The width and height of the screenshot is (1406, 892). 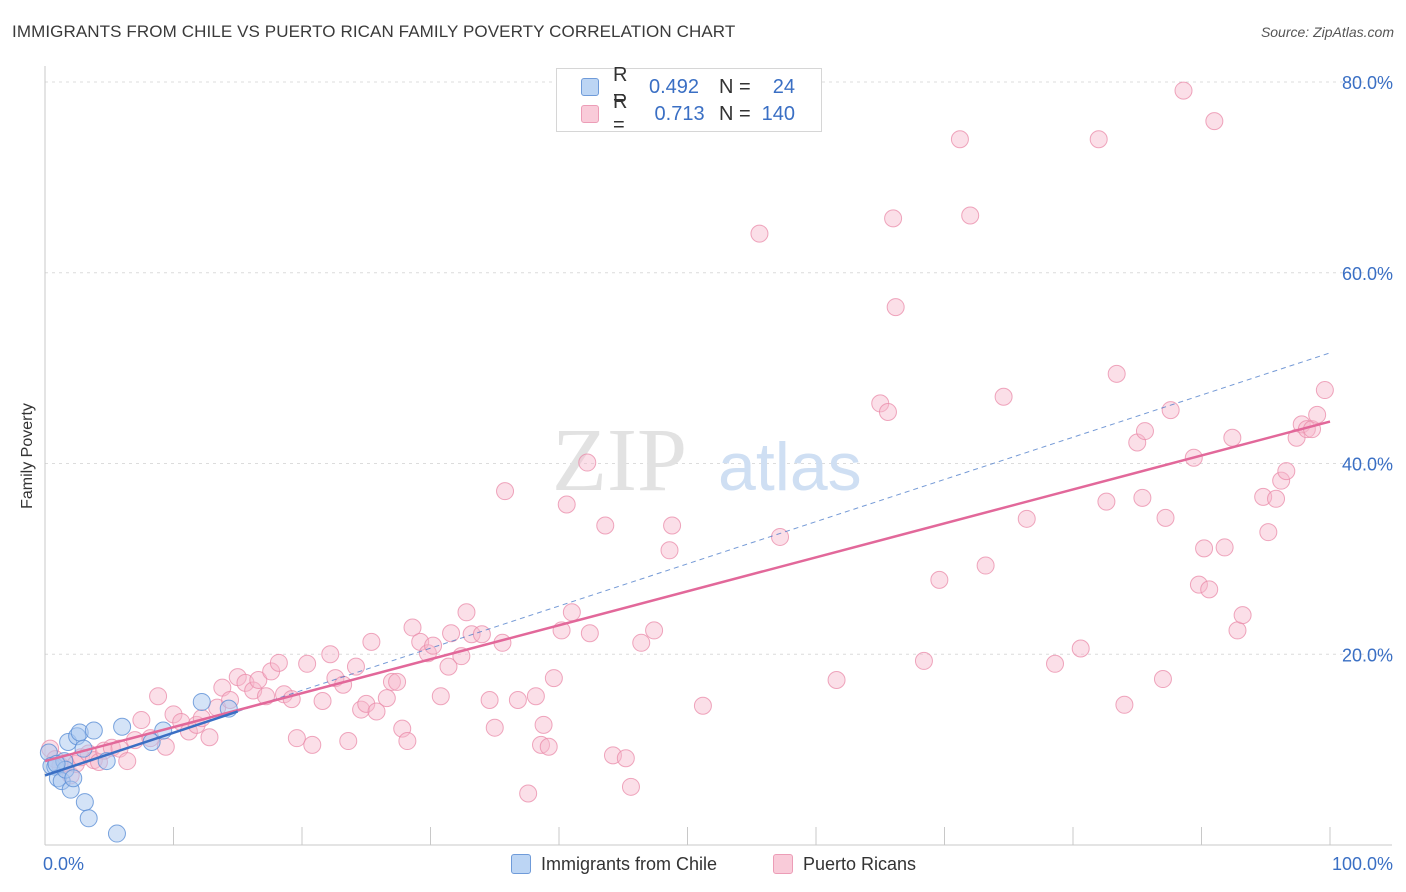 I want to click on stats-row-puerto-ricans: R = 0.713 N = 140, so click(x=688, y=113).